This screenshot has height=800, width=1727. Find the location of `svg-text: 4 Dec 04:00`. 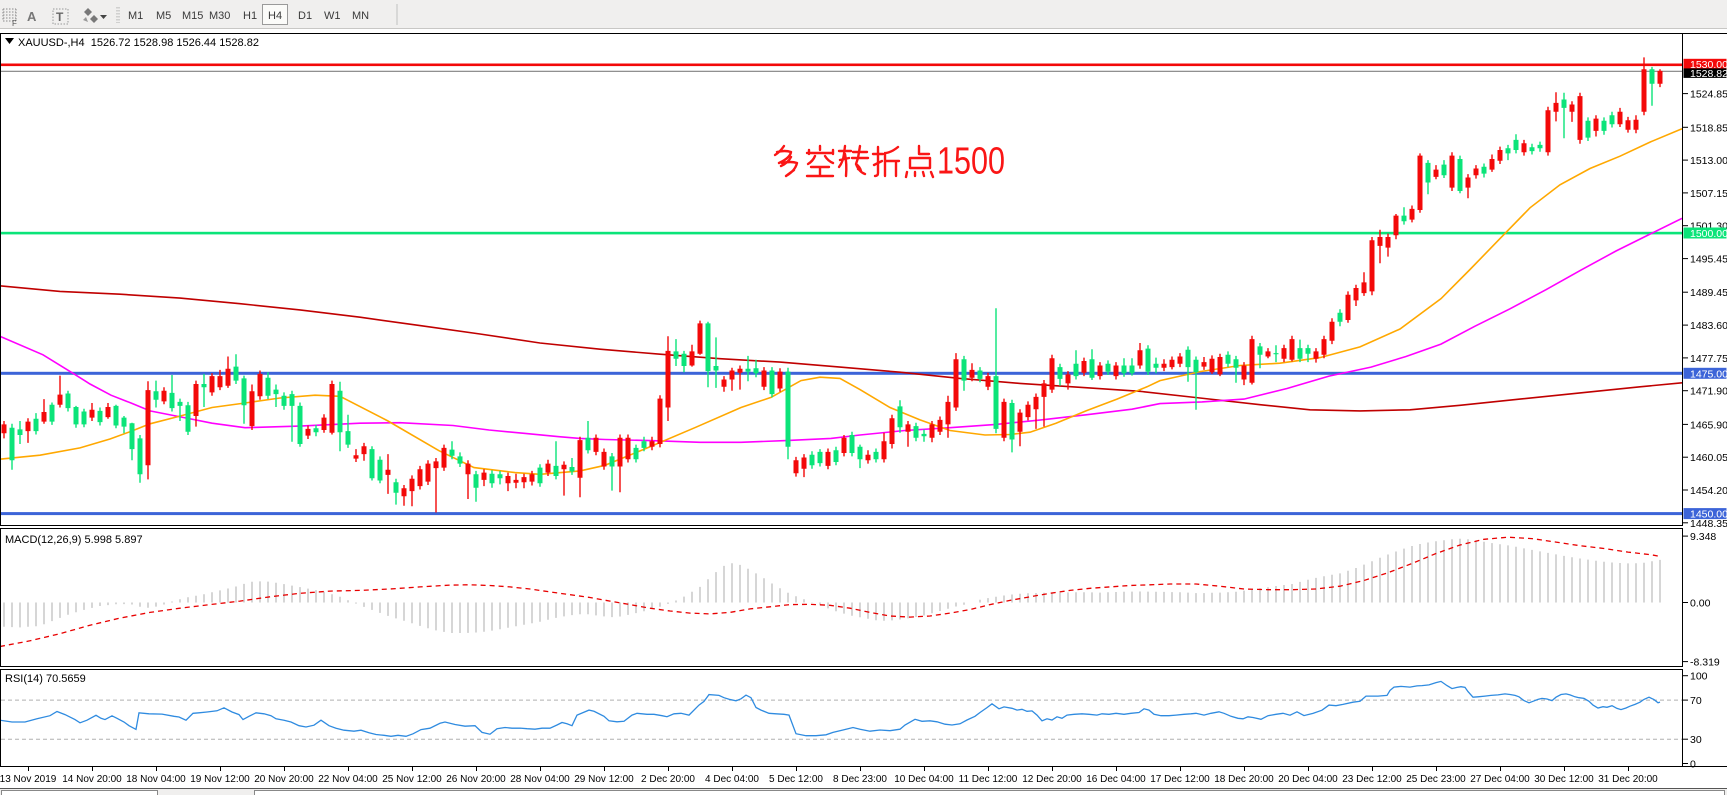

svg-text: 4 Dec 04:00 is located at coordinates (732, 779).